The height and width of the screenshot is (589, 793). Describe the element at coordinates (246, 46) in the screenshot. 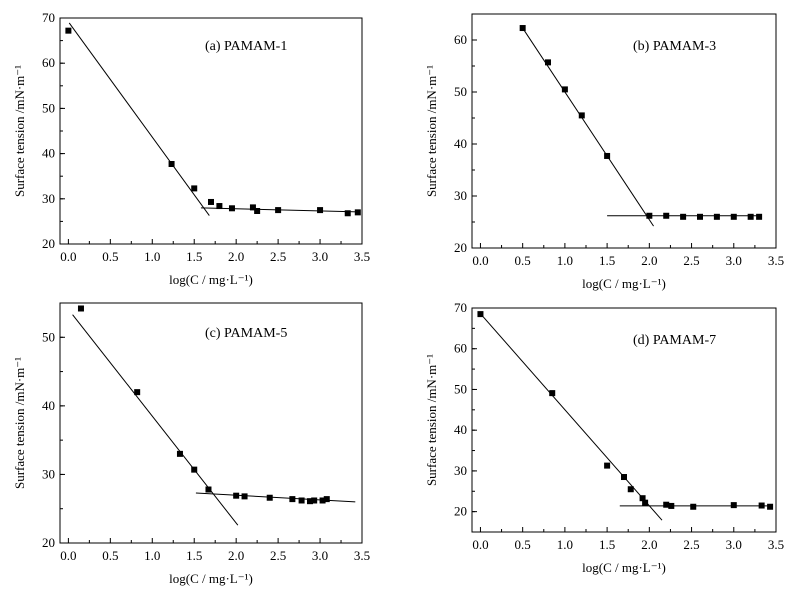

I see `panel-label: (a) PAMAM-1` at that location.